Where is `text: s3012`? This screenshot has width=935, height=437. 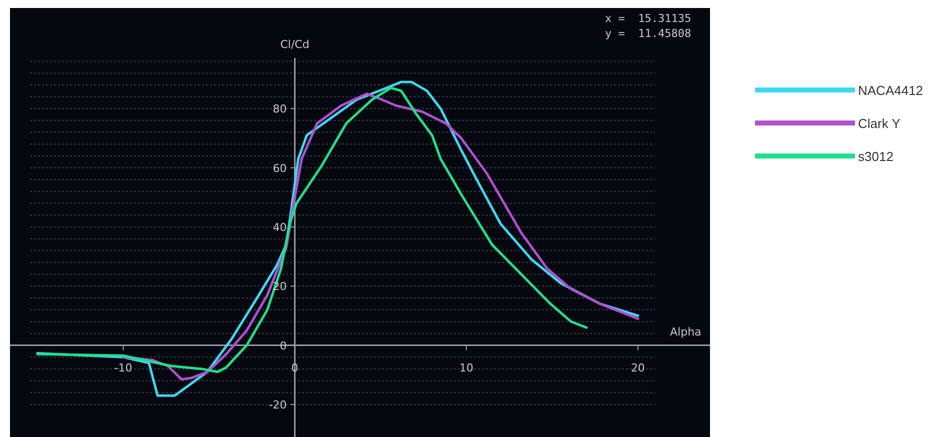 text: s3012 is located at coordinates (876, 156).